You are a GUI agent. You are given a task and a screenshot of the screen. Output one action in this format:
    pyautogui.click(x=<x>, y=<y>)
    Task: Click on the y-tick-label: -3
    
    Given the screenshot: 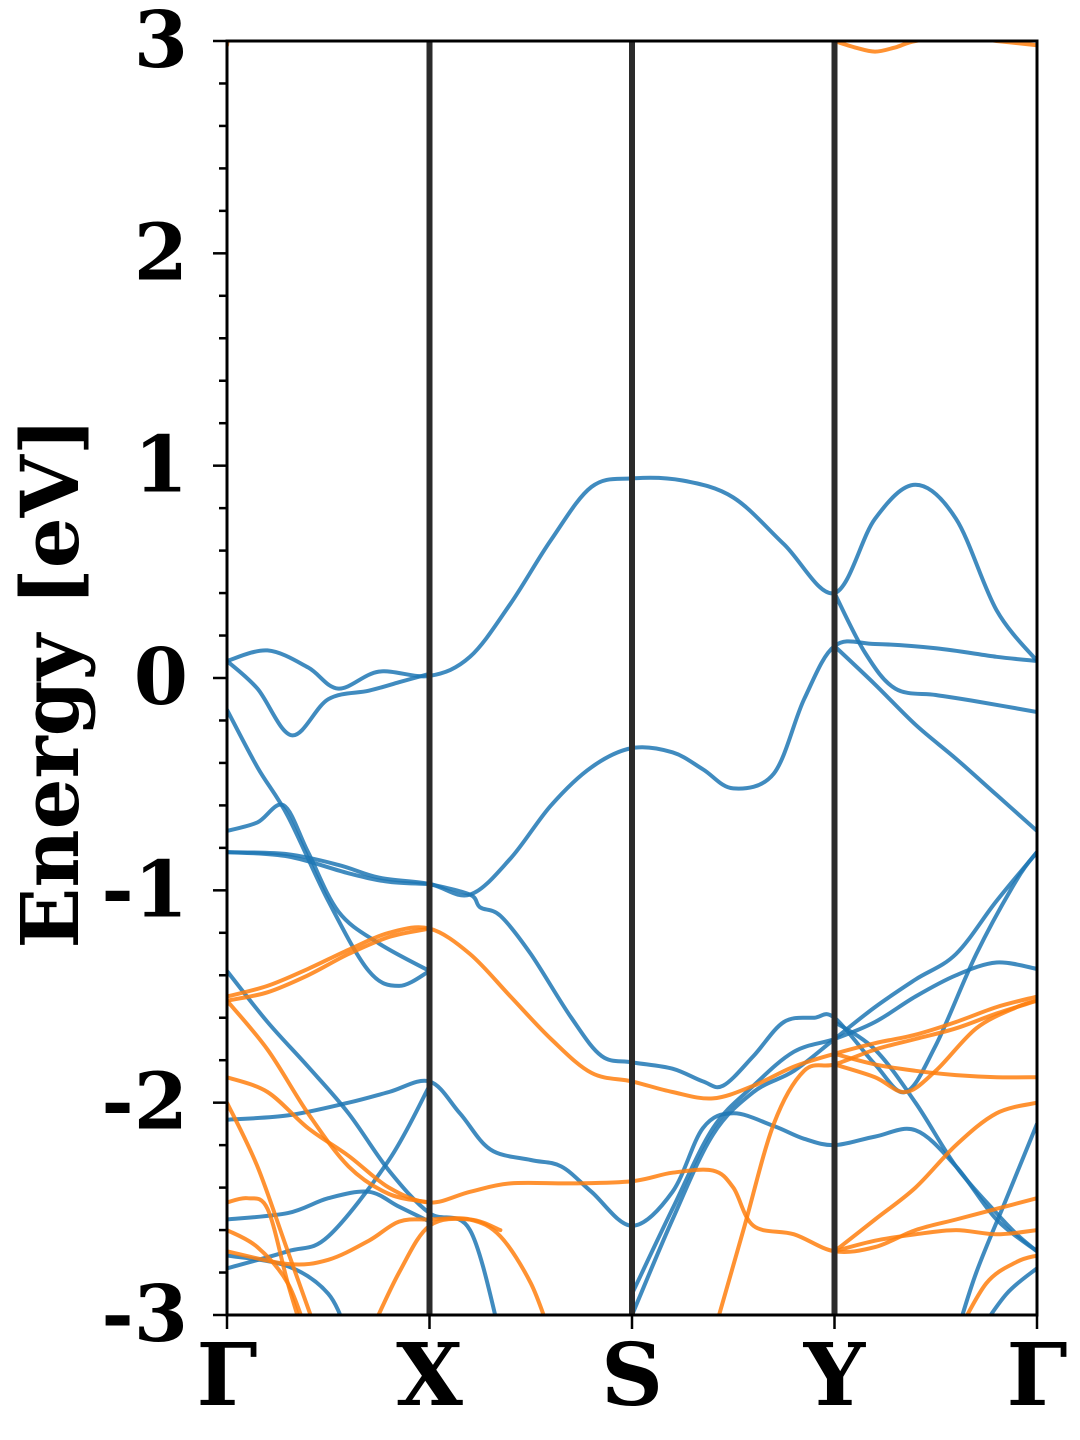 What is the action you would take?
    pyautogui.click(x=144, y=1314)
    